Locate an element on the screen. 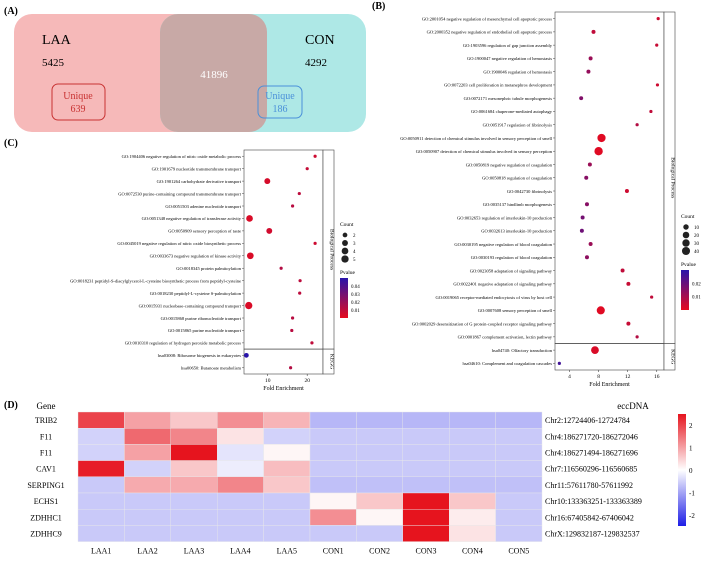 The width and height of the screenshot is (709, 563). legend-count-value: 4 is located at coordinates (354, 252).